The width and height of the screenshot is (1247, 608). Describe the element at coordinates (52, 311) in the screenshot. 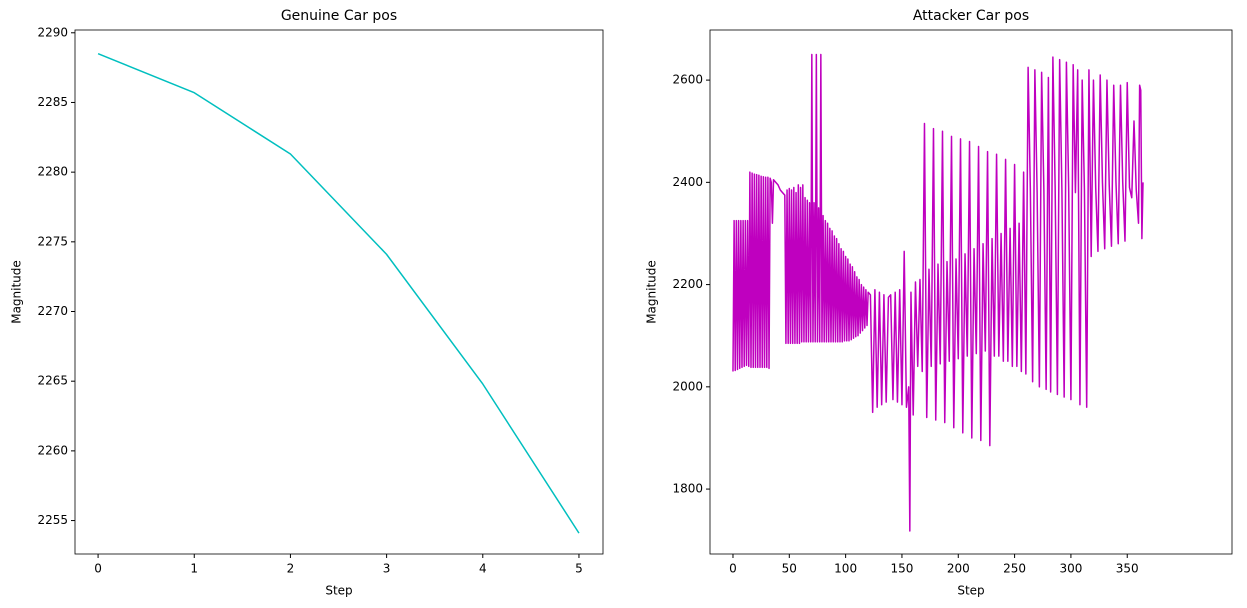

I see `y-tick-label: 2270` at that location.